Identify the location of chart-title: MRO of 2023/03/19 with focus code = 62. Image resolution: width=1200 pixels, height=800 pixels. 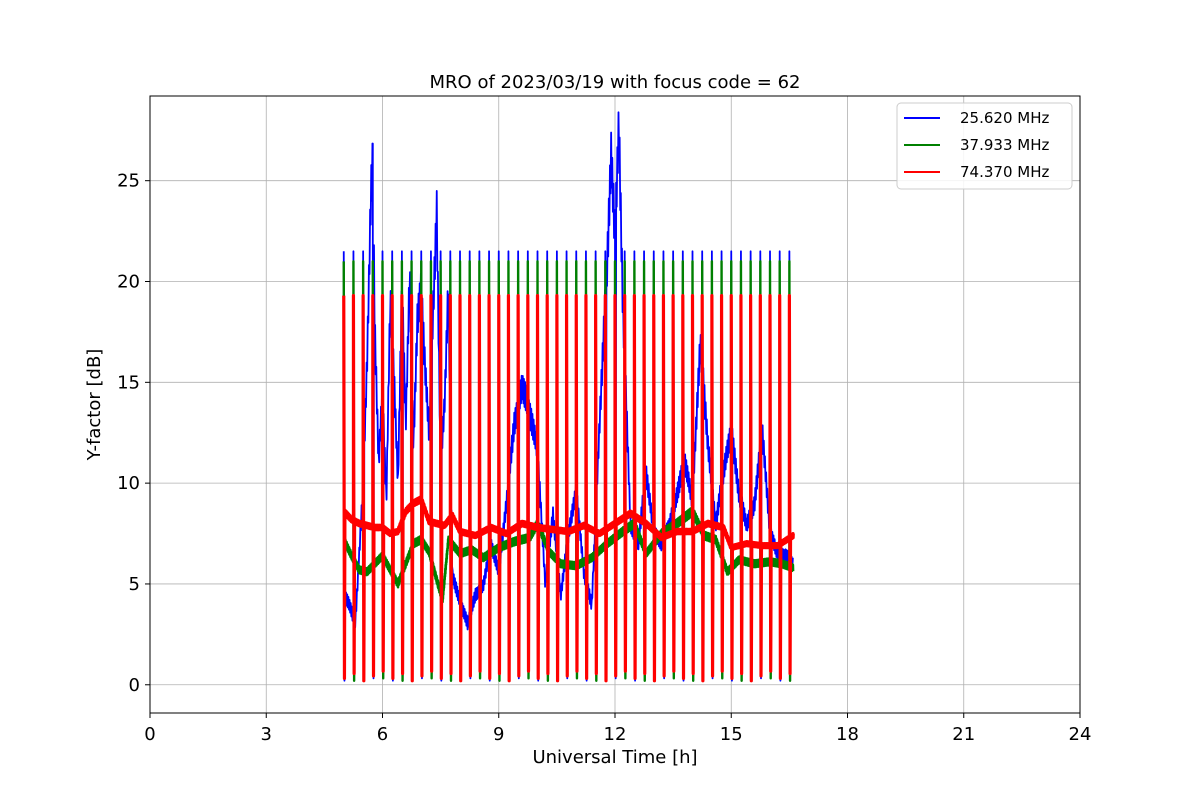
(615, 82).